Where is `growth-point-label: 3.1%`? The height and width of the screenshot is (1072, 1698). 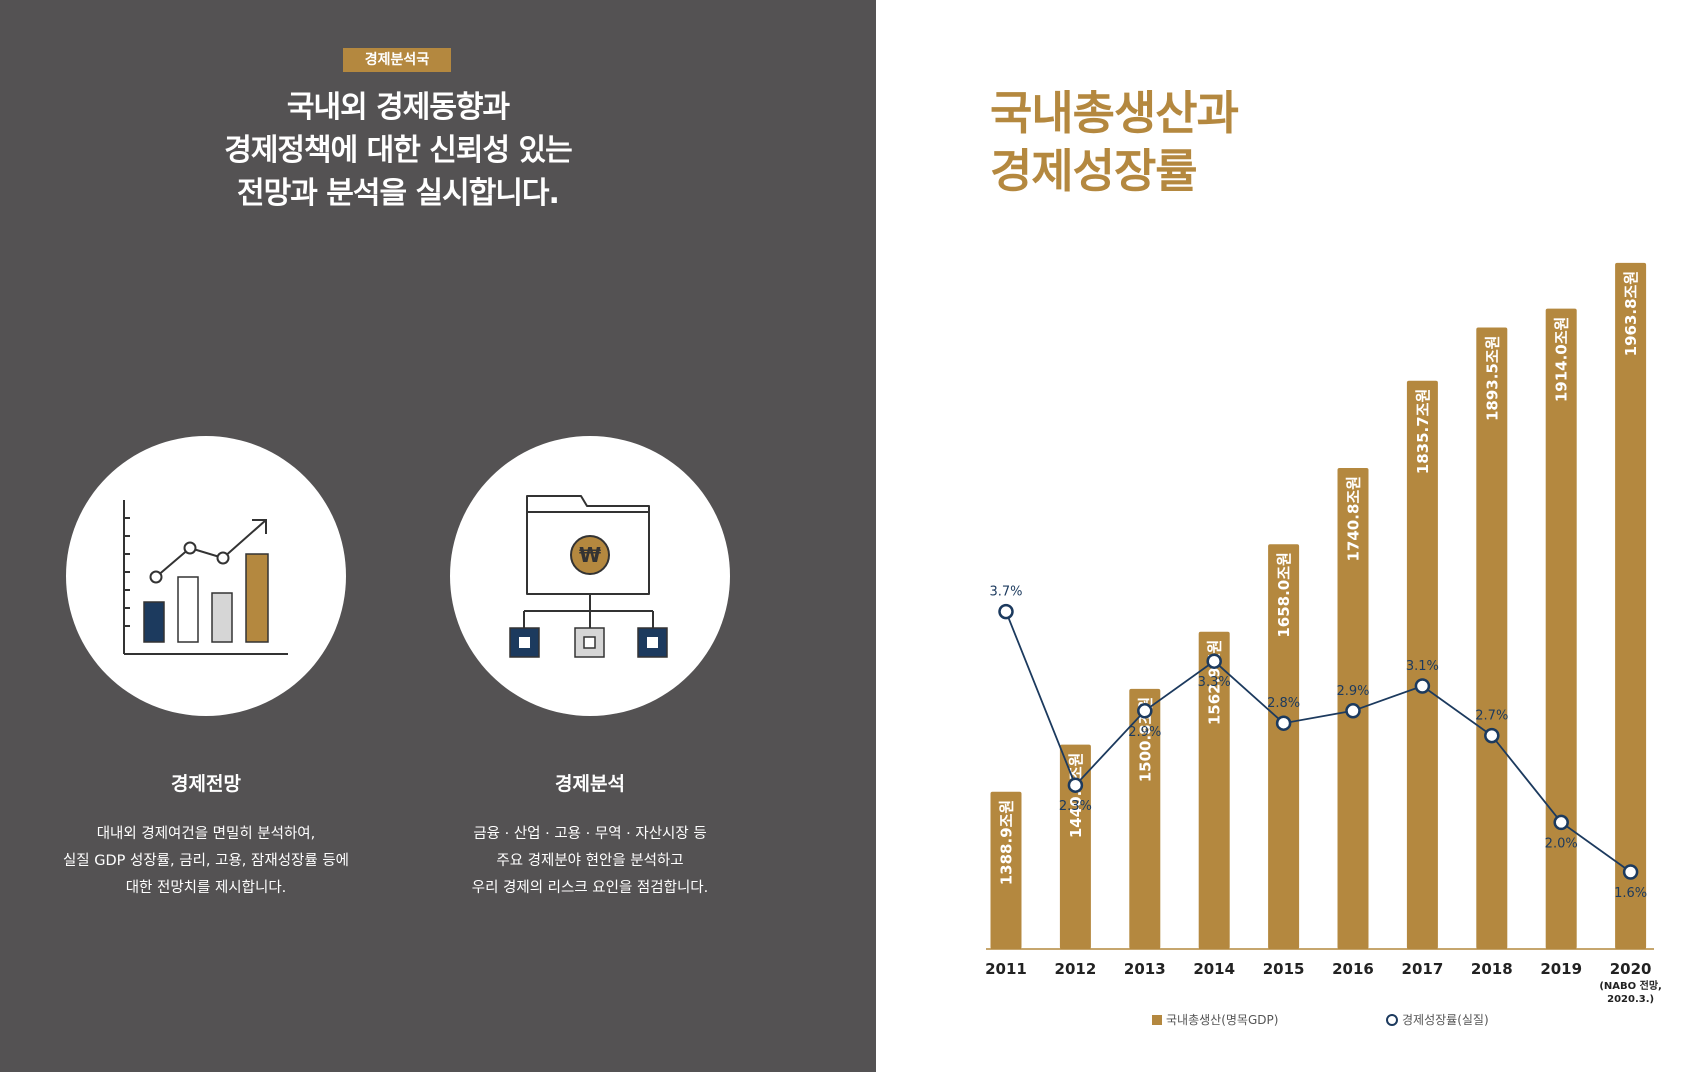 growth-point-label: 3.1% is located at coordinates (1422, 666).